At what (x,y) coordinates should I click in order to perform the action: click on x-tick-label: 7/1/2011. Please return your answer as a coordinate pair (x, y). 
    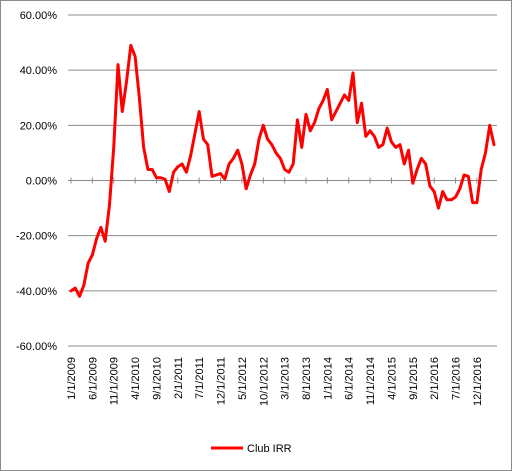
    Looking at the image, I should click on (200, 378).